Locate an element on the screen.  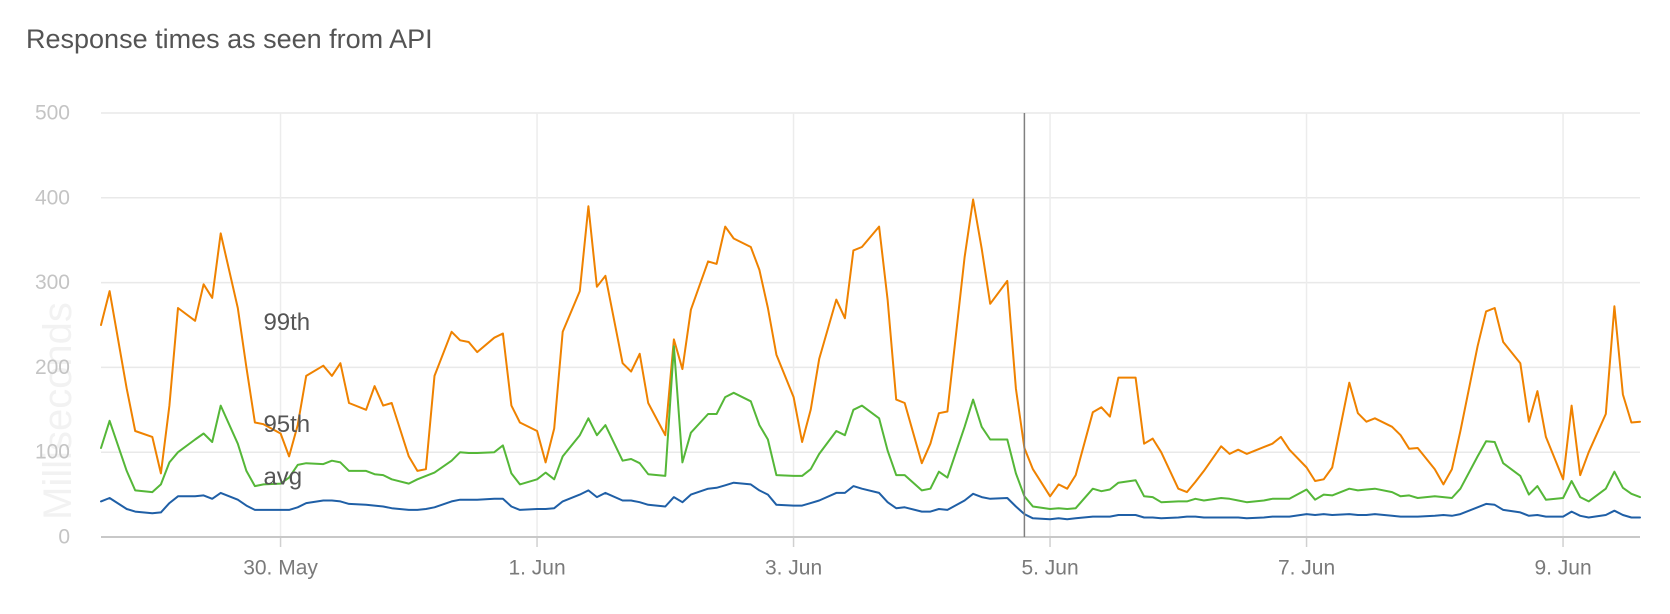
x-tick-label: 9. Jun is located at coordinates (1562, 568).